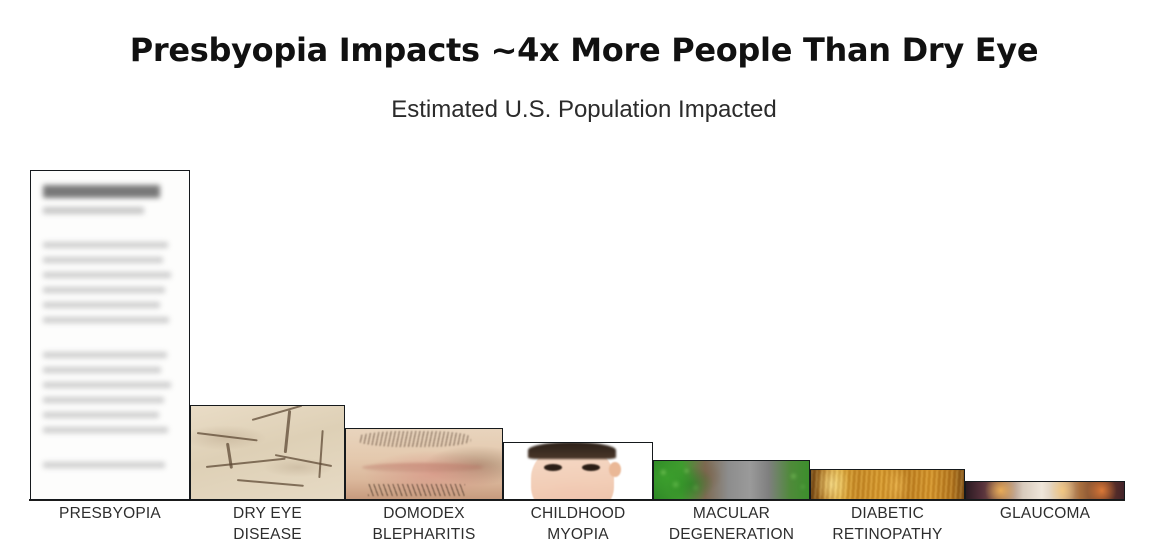 This screenshot has height=555, width=1168. Describe the element at coordinates (584, 109) in the screenshot. I see `chart-subtitle: Estimated U.S. Population Impacted` at that location.